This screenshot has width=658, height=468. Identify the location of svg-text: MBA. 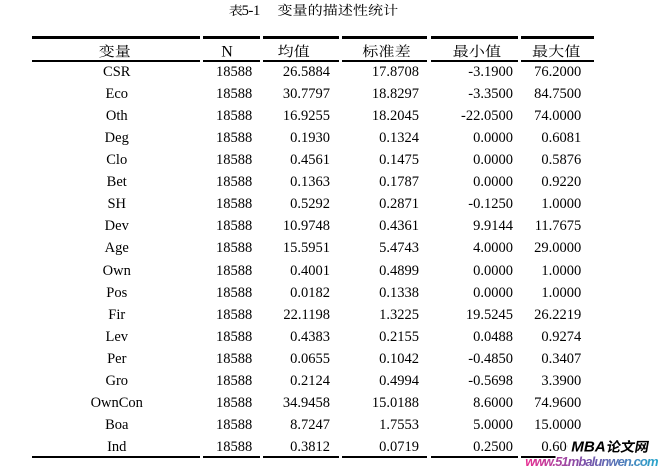
(588, 447).